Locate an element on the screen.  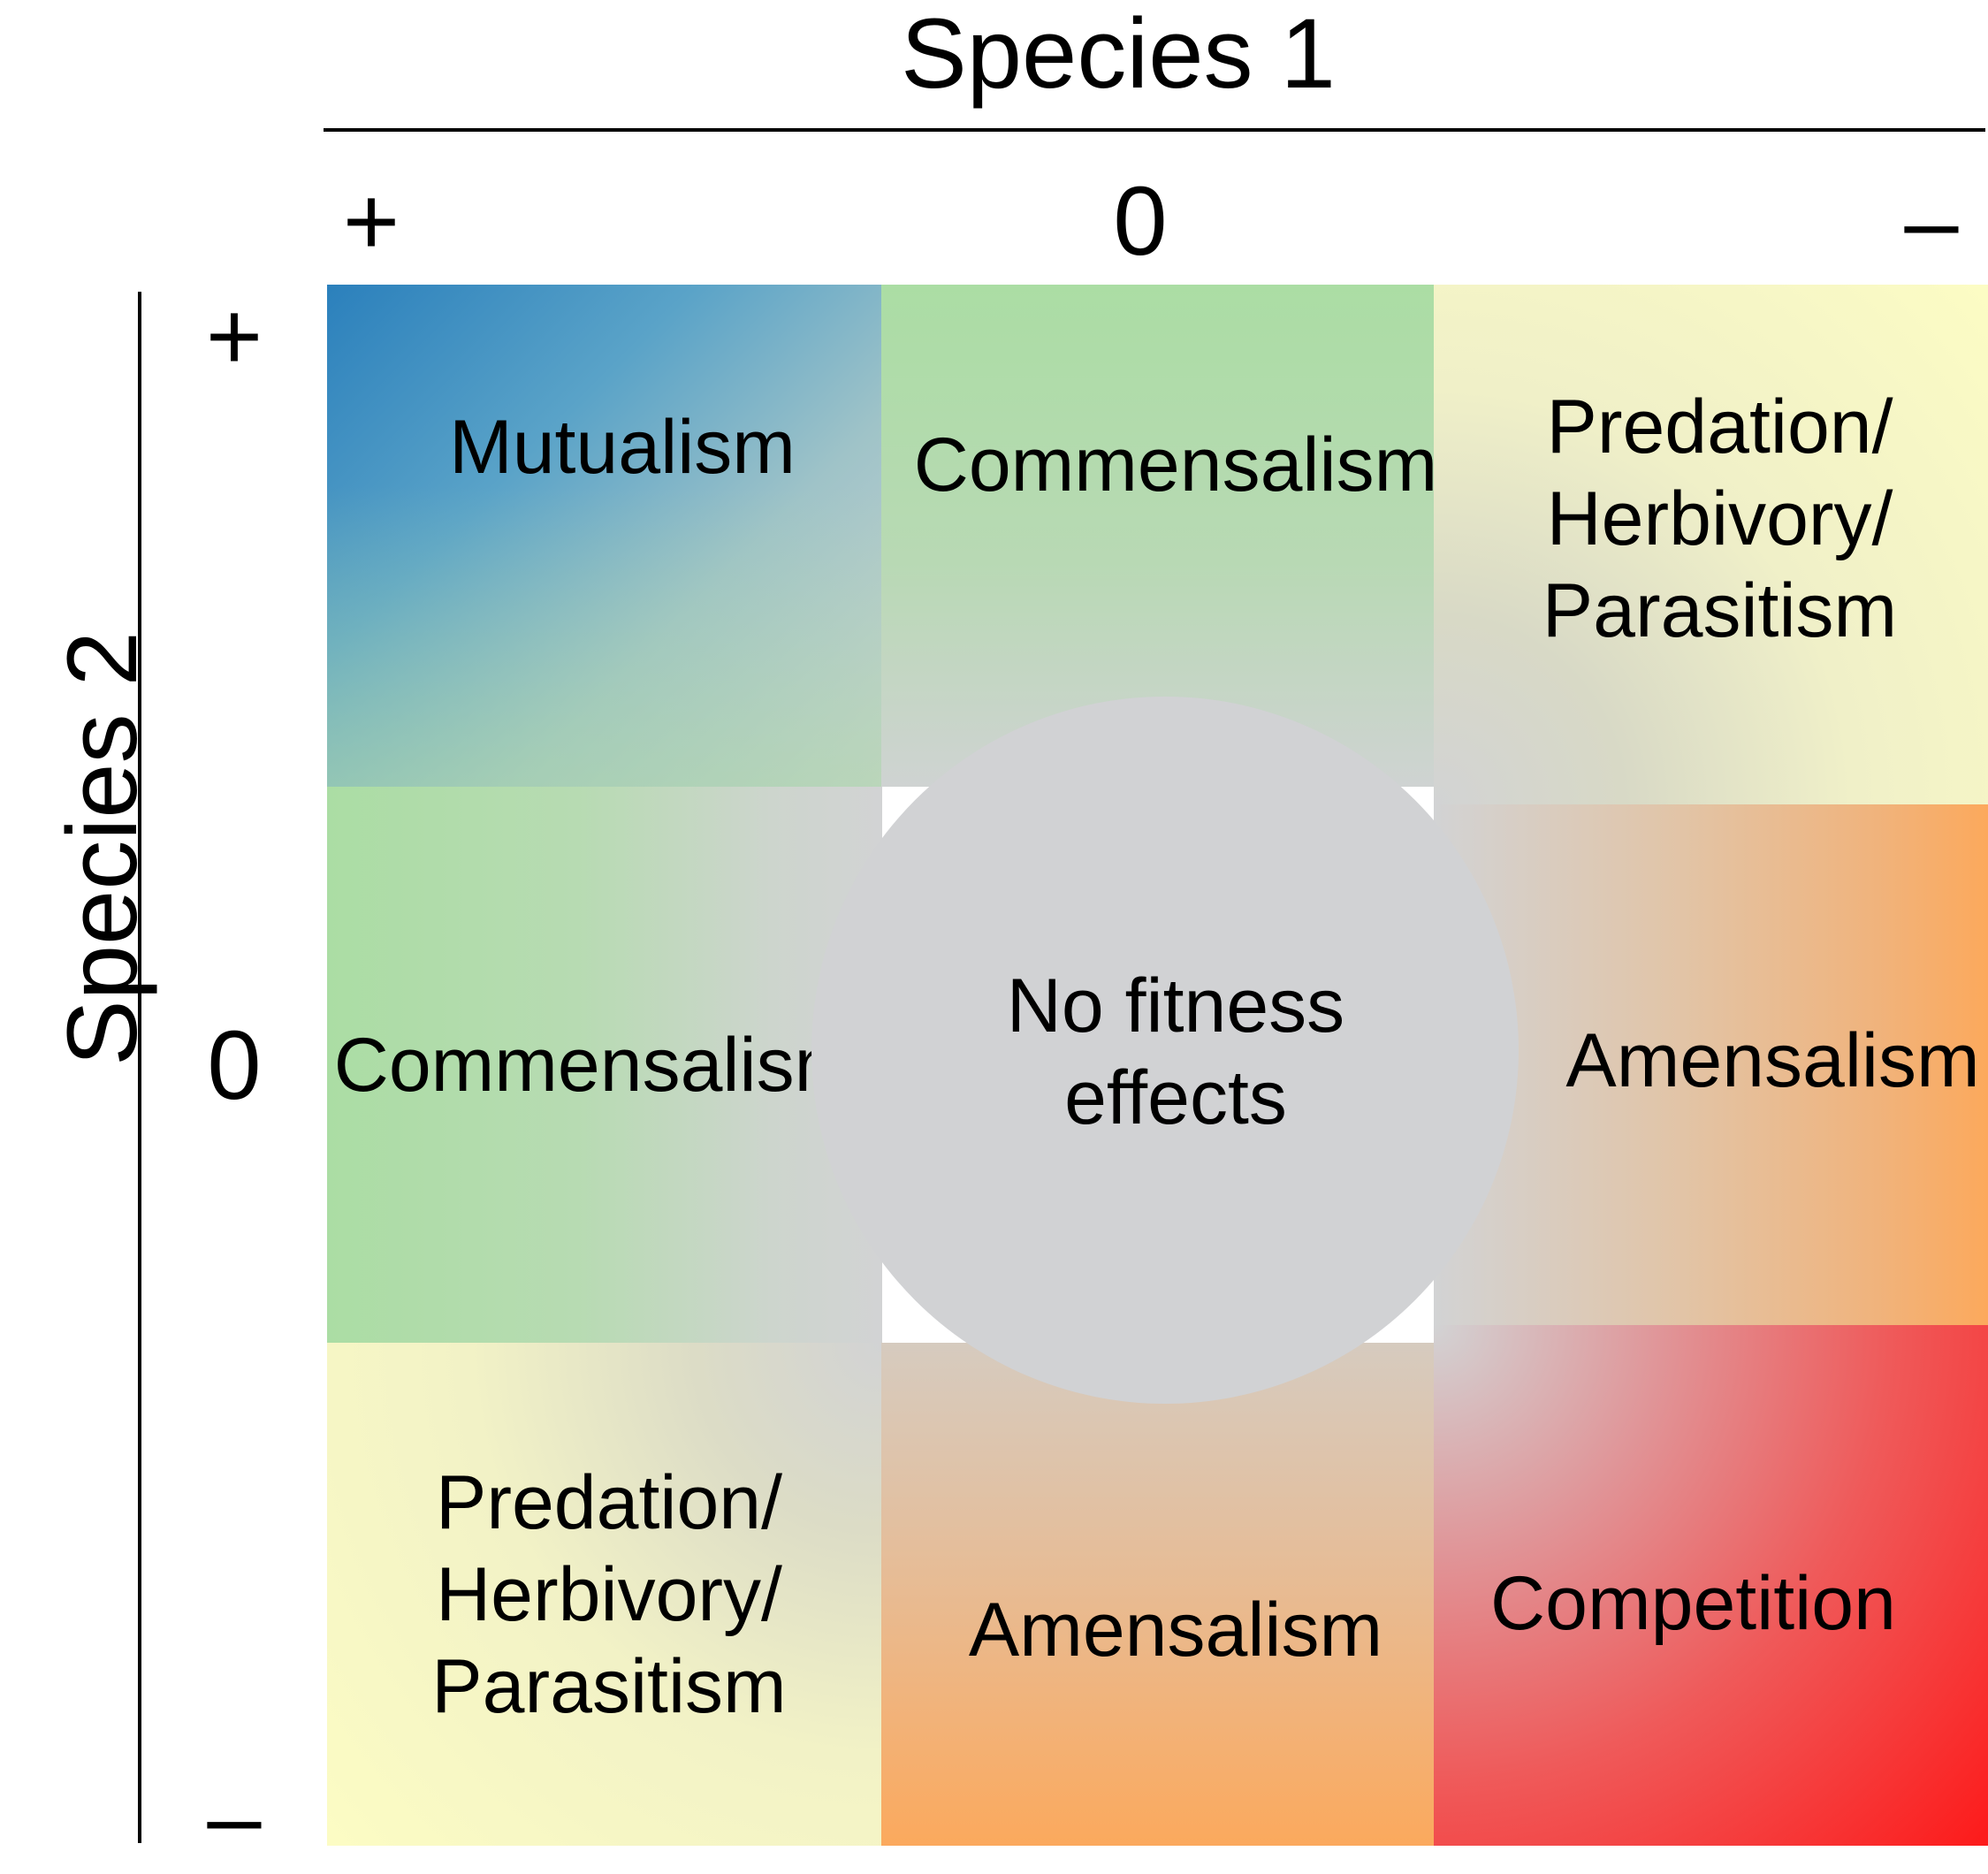
cell-predation-bottom: Predation/ Herbivory/ Parasitism is located at coordinates (604, 1594).